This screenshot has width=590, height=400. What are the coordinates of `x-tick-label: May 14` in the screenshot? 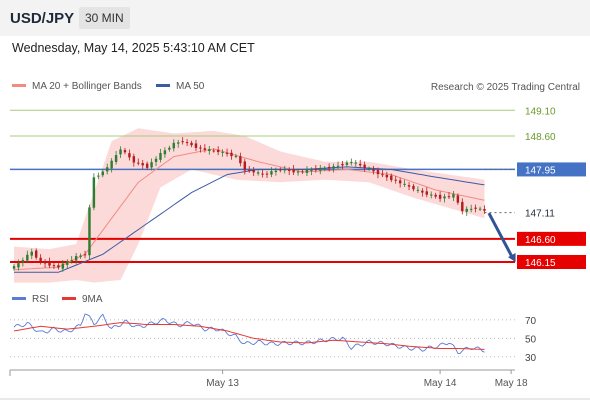 It's located at (440, 383).